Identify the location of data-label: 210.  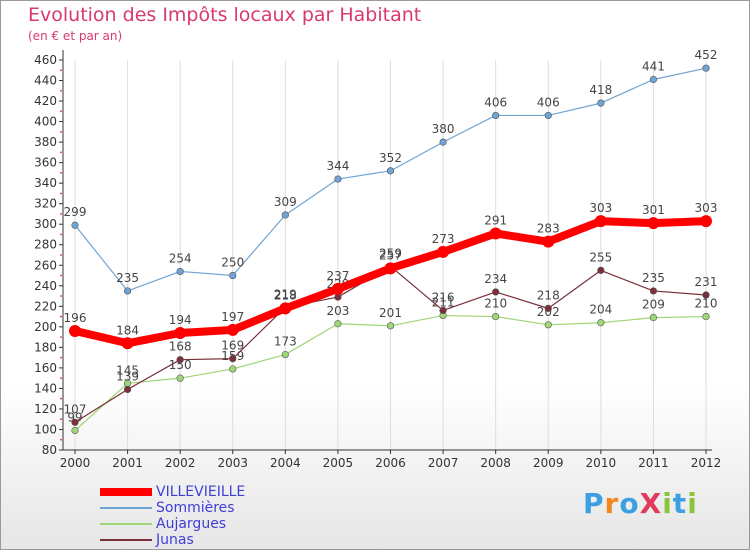
(495, 304).